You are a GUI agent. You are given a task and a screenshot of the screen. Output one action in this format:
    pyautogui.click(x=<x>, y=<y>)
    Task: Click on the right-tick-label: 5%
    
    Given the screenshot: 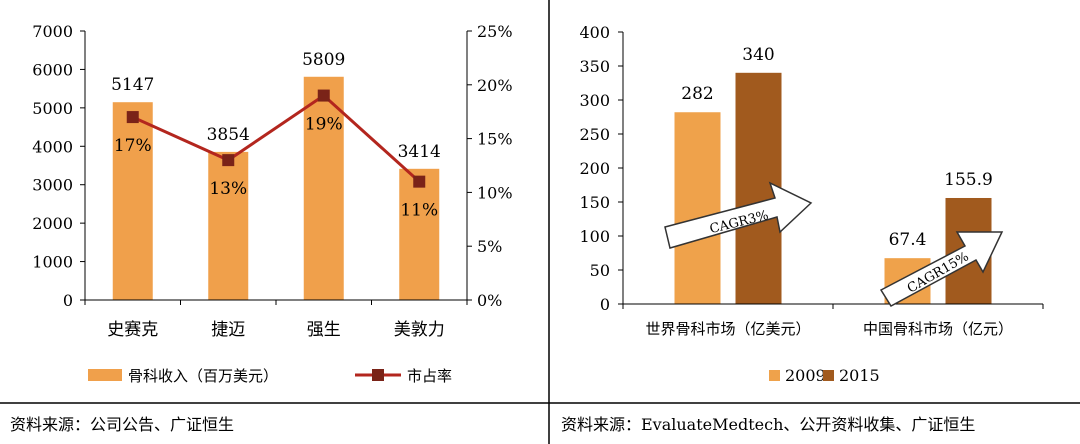 What is the action you would take?
    pyautogui.click(x=489, y=246)
    